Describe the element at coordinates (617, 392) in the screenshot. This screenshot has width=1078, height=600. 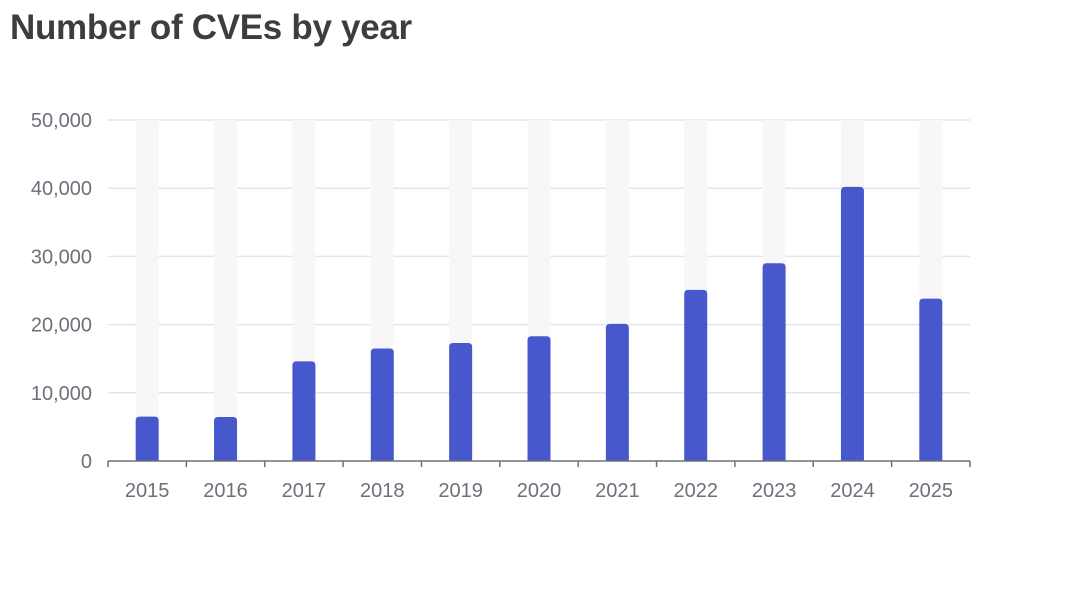
I see `bar-2021` at that location.